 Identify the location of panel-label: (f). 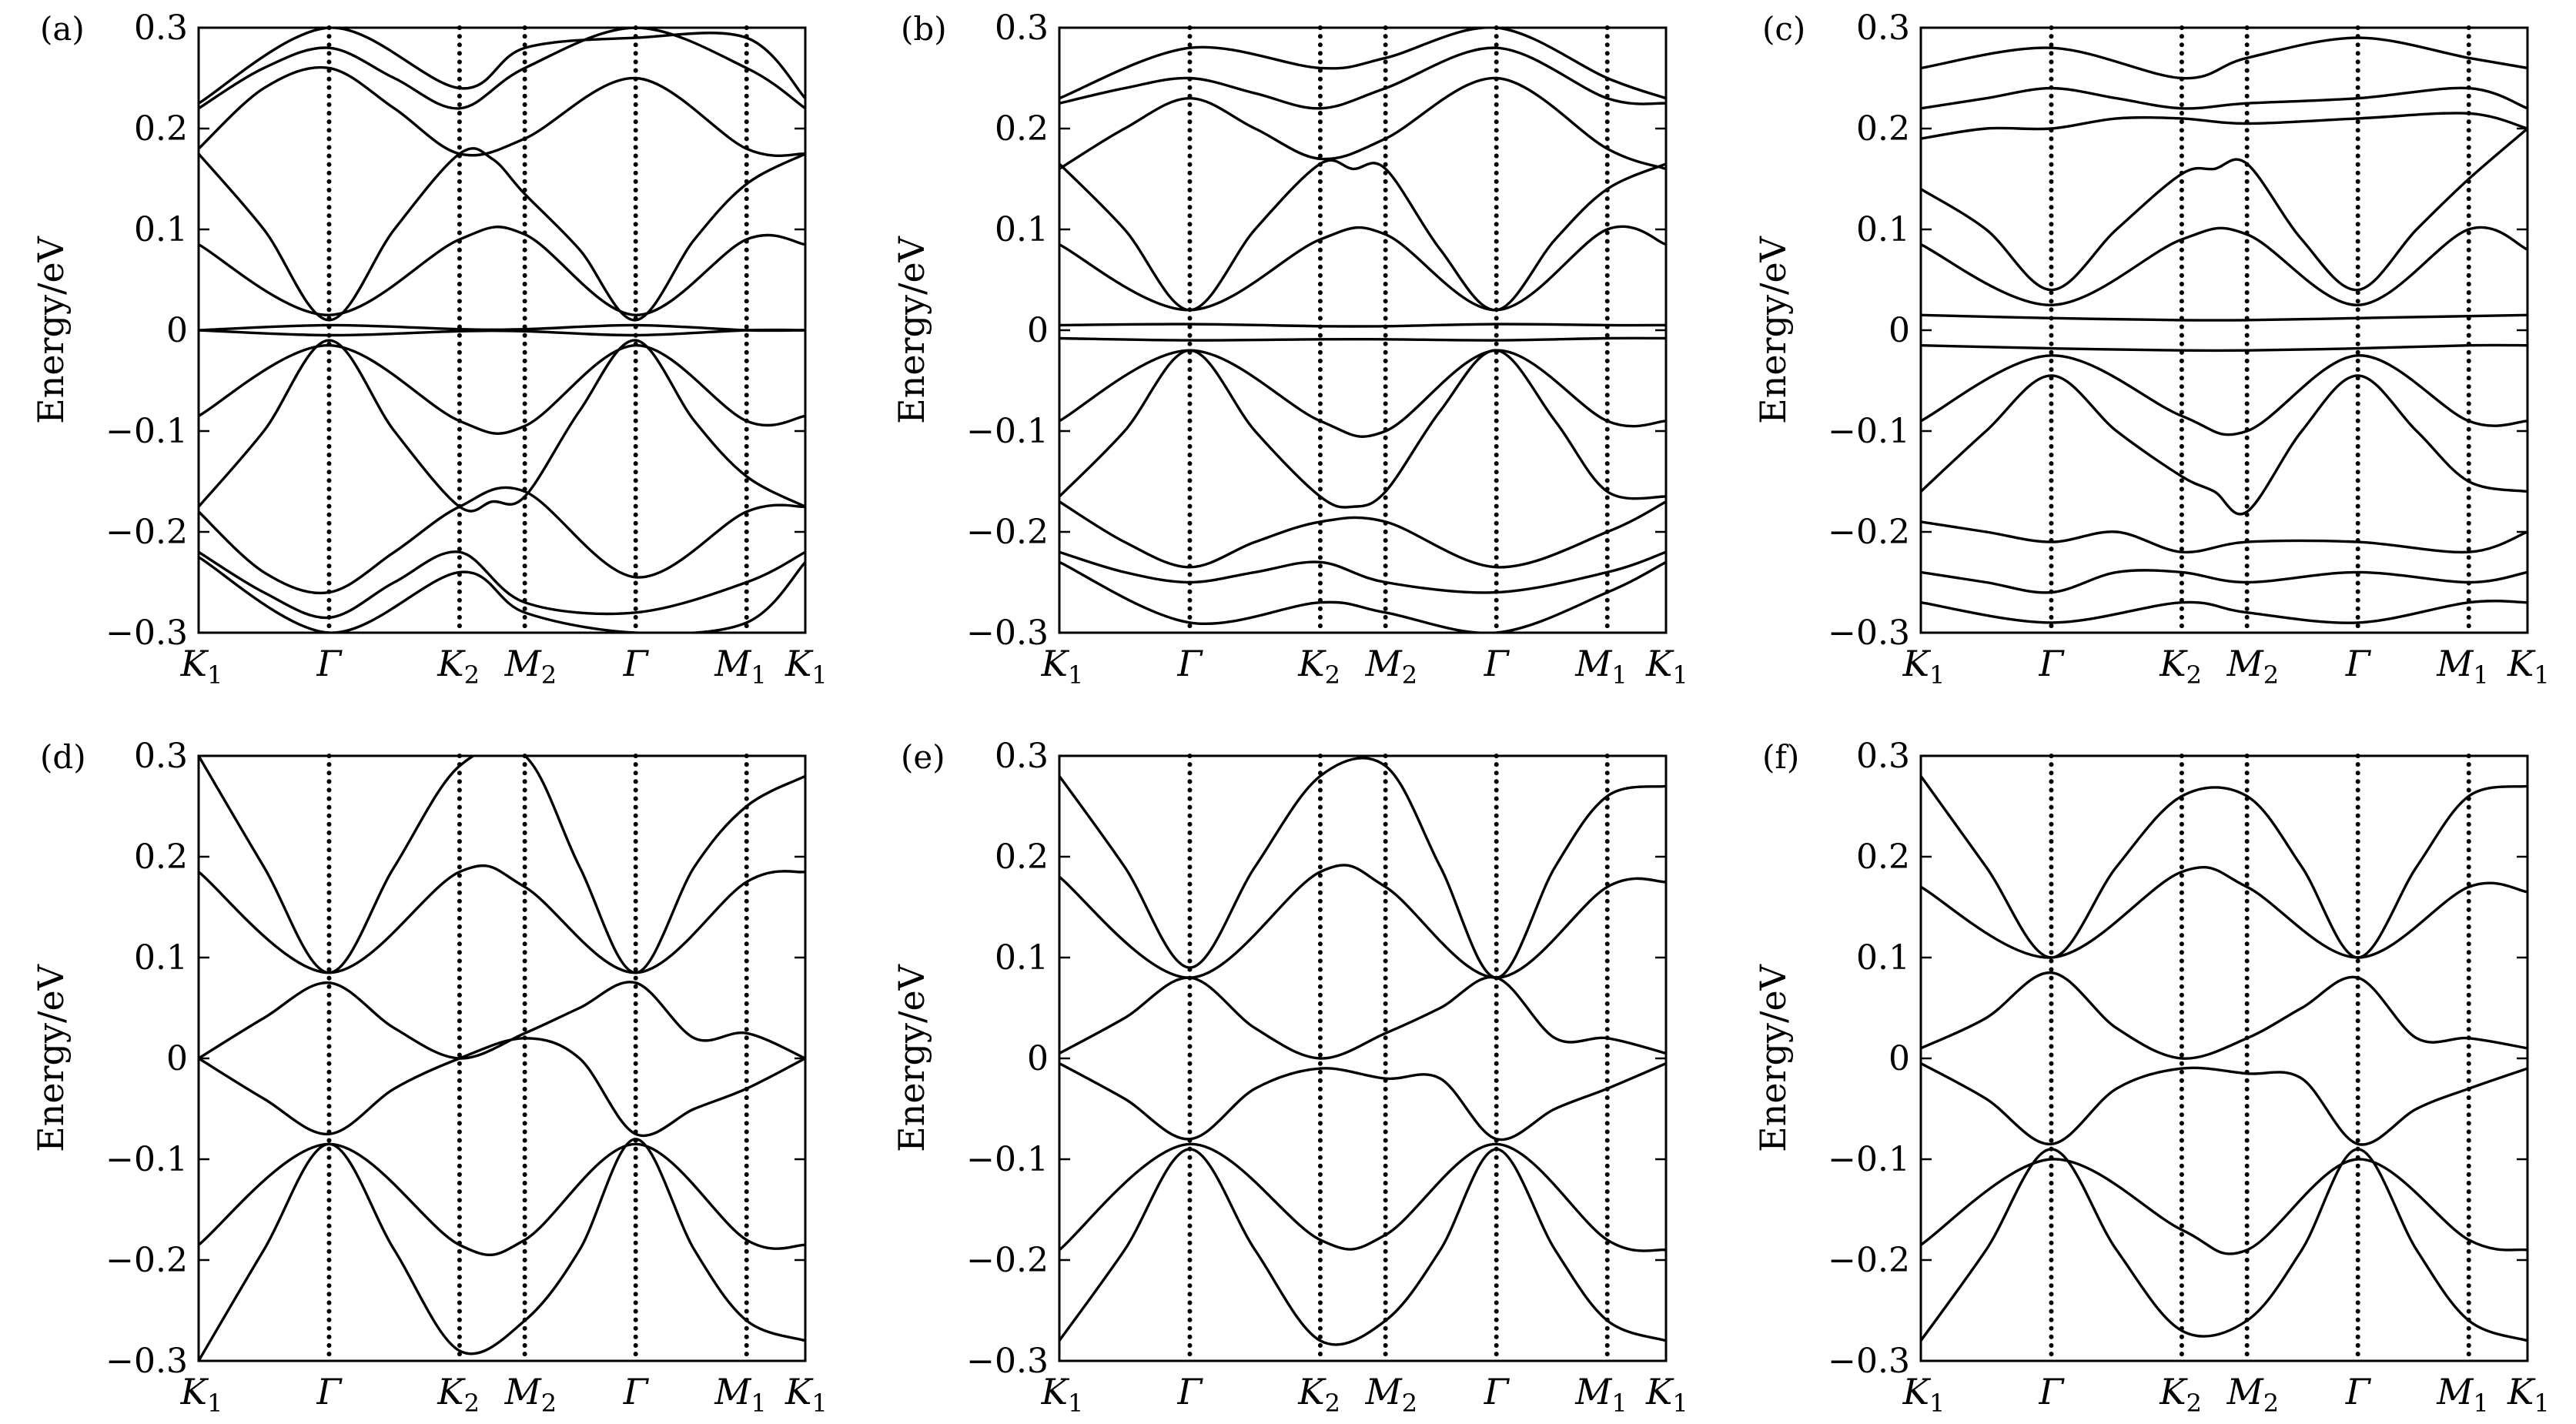
(1780, 757).